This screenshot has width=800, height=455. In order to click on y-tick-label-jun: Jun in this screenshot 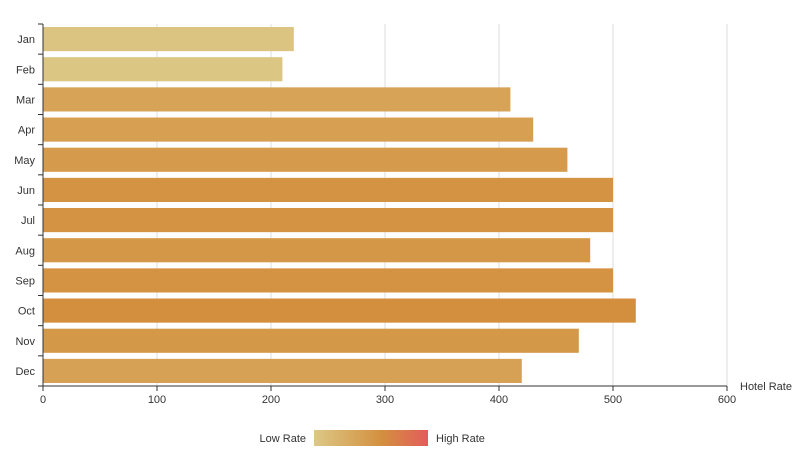, I will do `click(26, 191)`.